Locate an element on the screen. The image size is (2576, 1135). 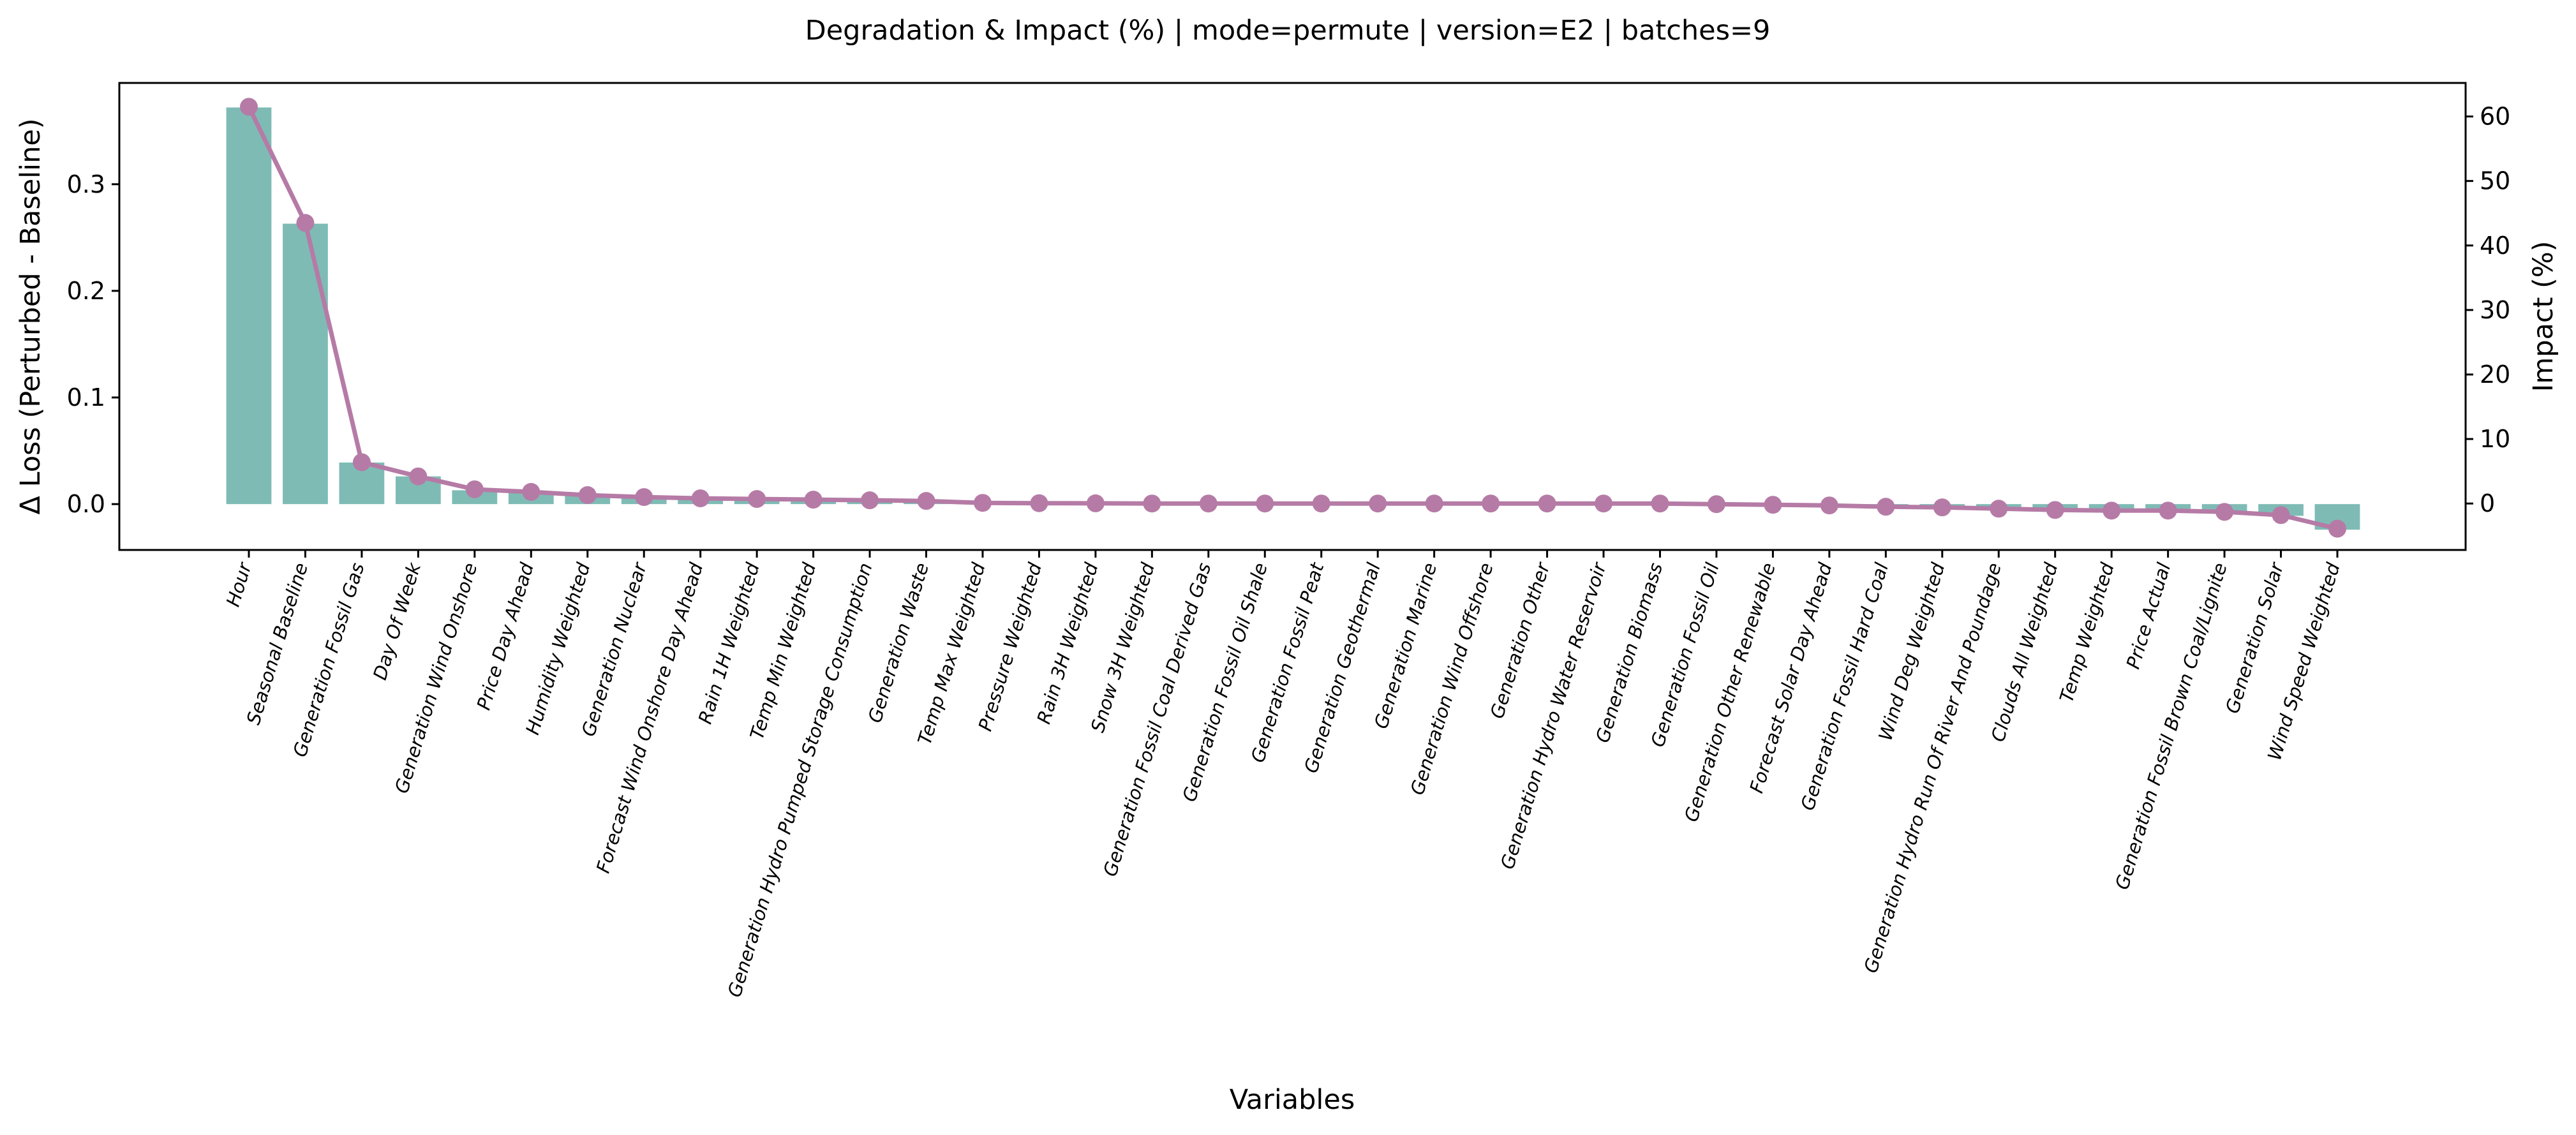
right-axis: 0 10 20 30 40 50 60 is located at coordinates (2488, 310).